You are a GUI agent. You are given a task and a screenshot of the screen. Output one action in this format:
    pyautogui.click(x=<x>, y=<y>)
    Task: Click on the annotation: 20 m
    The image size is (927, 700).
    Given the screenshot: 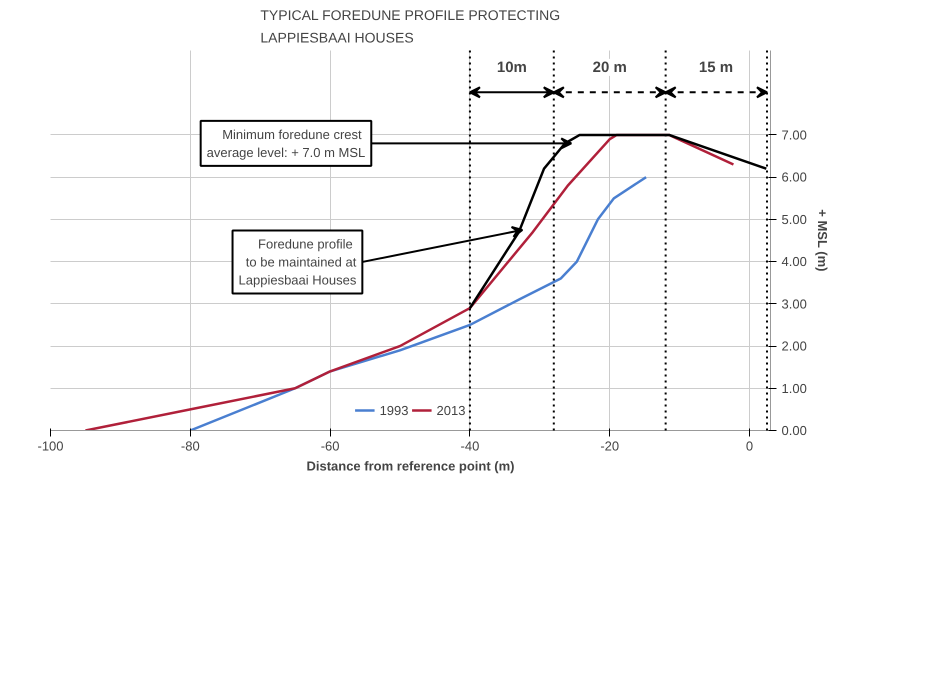 What is the action you would take?
    pyautogui.click(x=609, y=67)
    